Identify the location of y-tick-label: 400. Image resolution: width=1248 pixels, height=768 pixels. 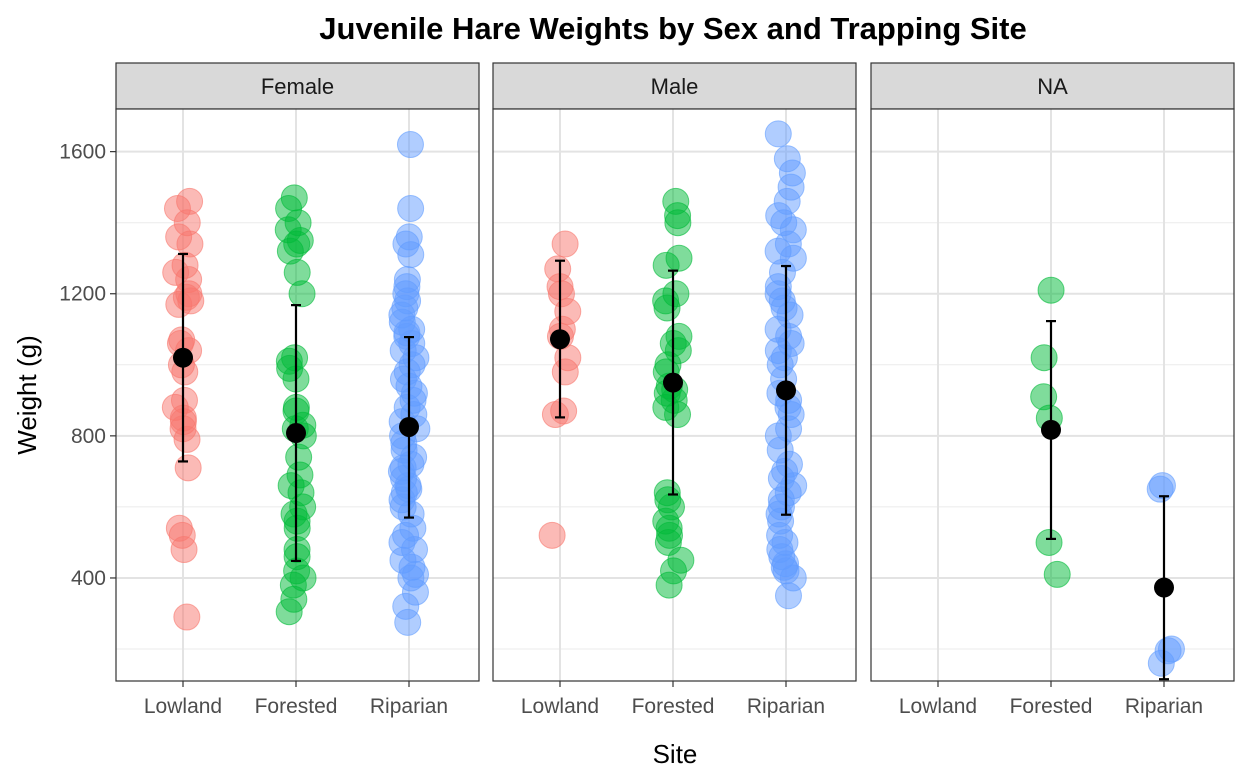
(88, 578).